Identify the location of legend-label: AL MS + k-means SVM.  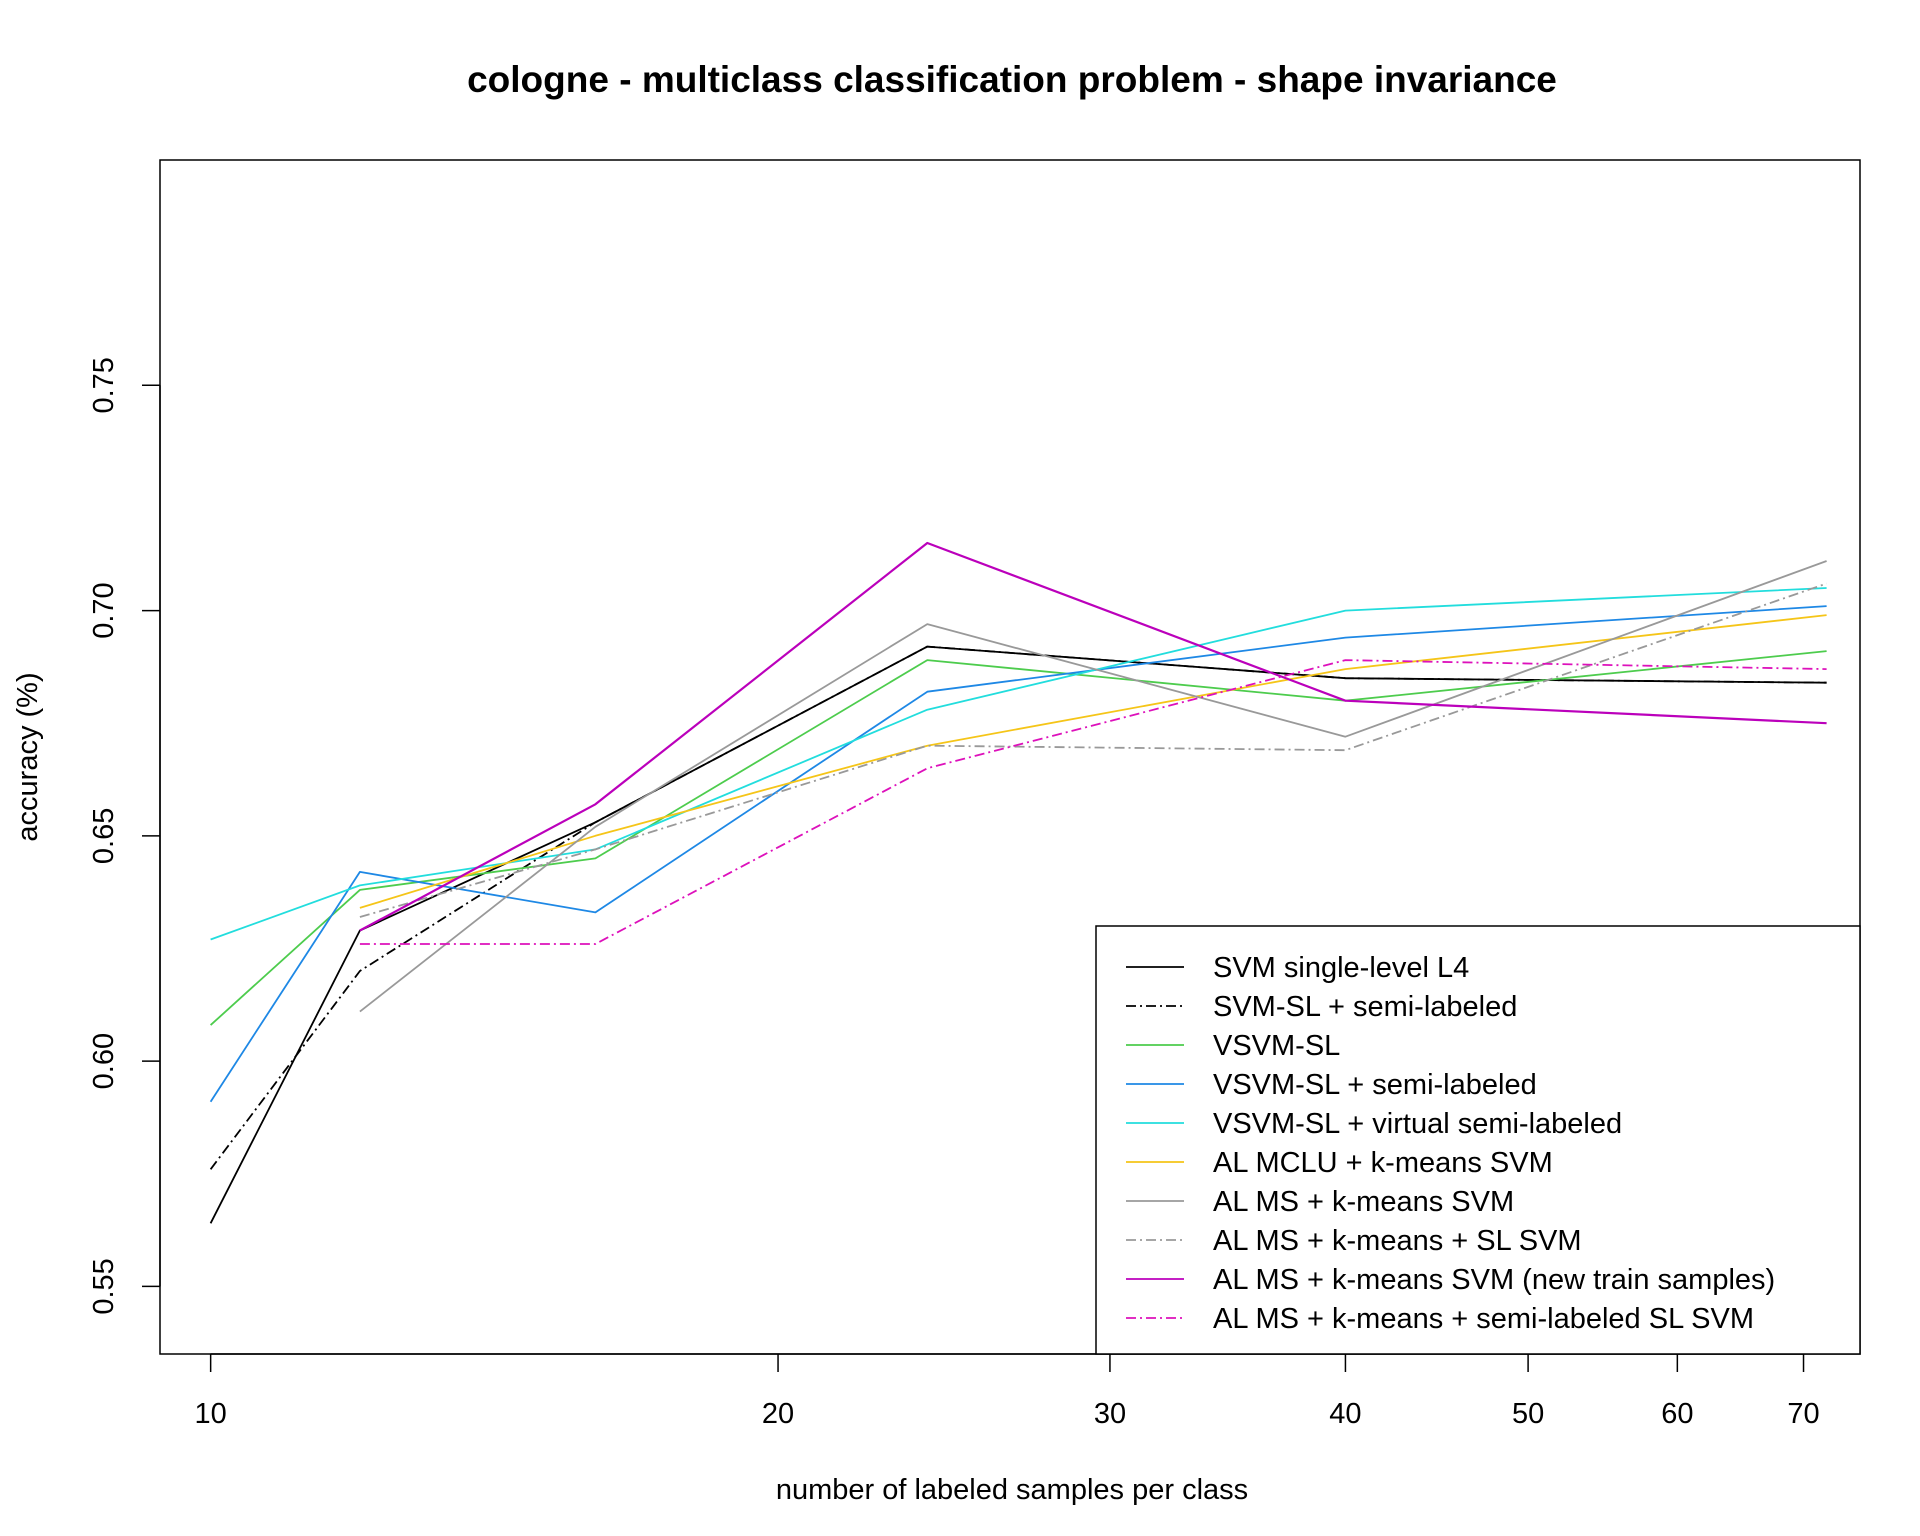
(1363, 1202).